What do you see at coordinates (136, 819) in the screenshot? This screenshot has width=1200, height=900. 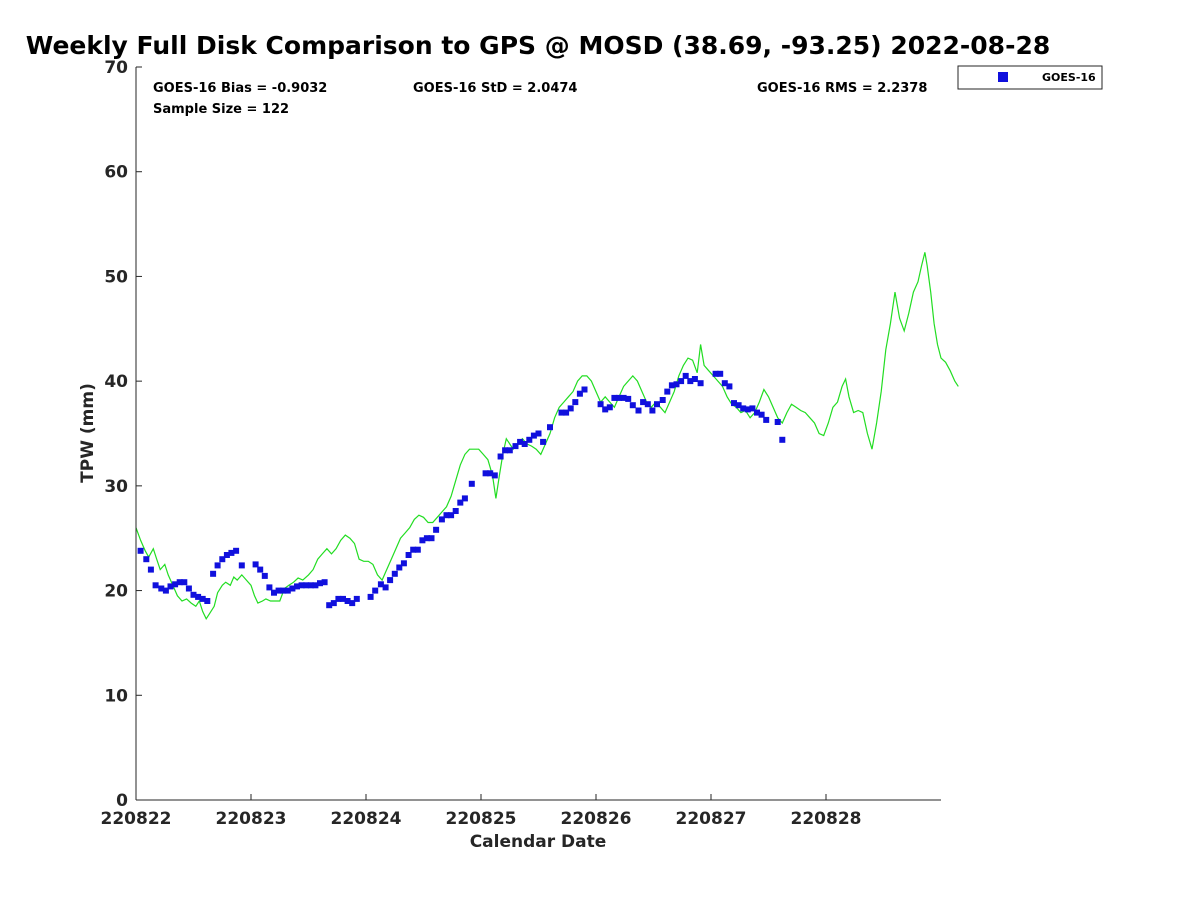 I see `x-tick-label: 220822` at bounding box center [136, 819].